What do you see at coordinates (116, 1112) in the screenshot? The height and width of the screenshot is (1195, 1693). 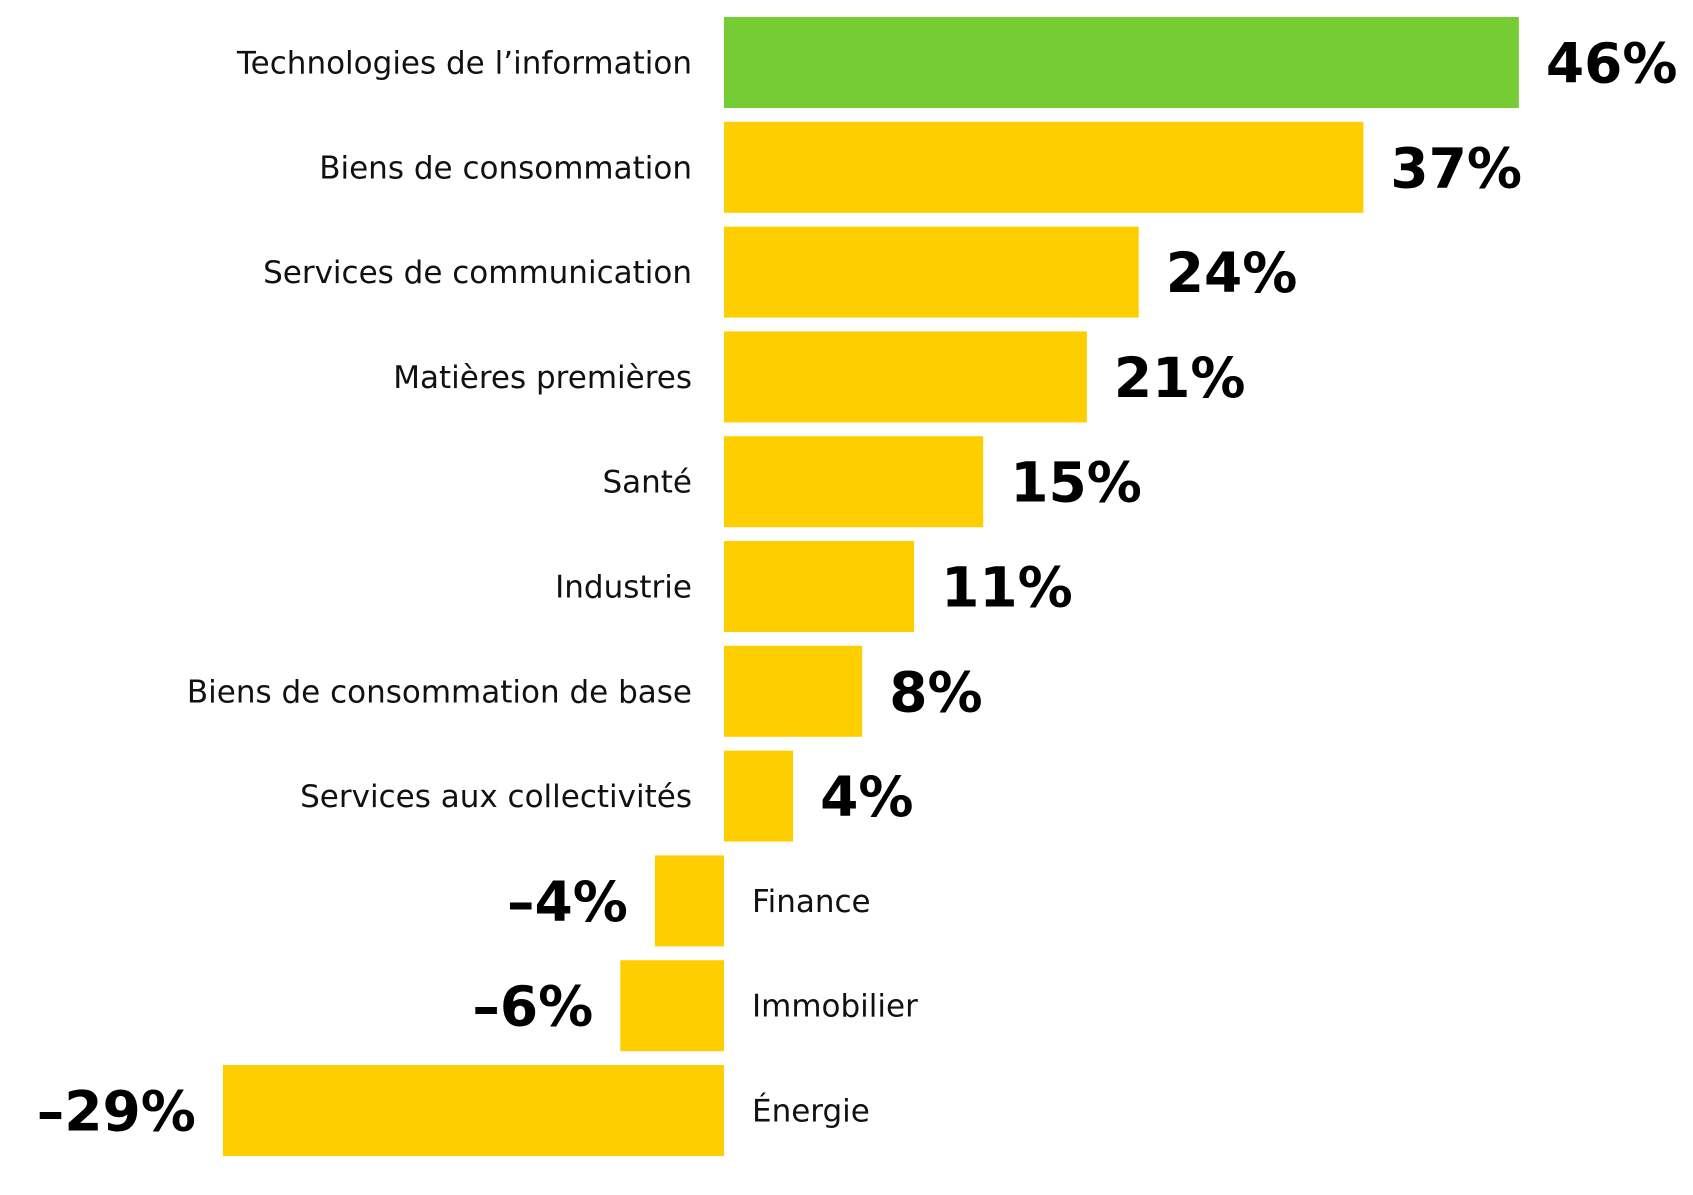 I see `value-label: –29%` at bounding box center [116, 1112].